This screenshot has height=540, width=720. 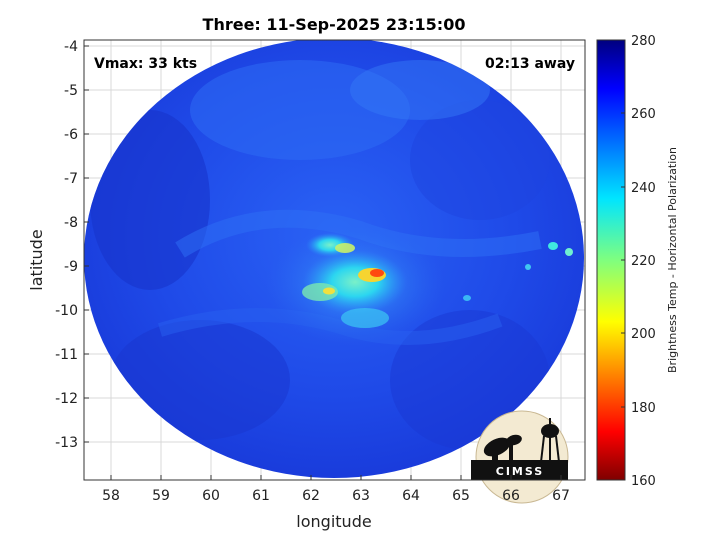 I want to click on y-tick-label: -8, so click(x=71, y=223).